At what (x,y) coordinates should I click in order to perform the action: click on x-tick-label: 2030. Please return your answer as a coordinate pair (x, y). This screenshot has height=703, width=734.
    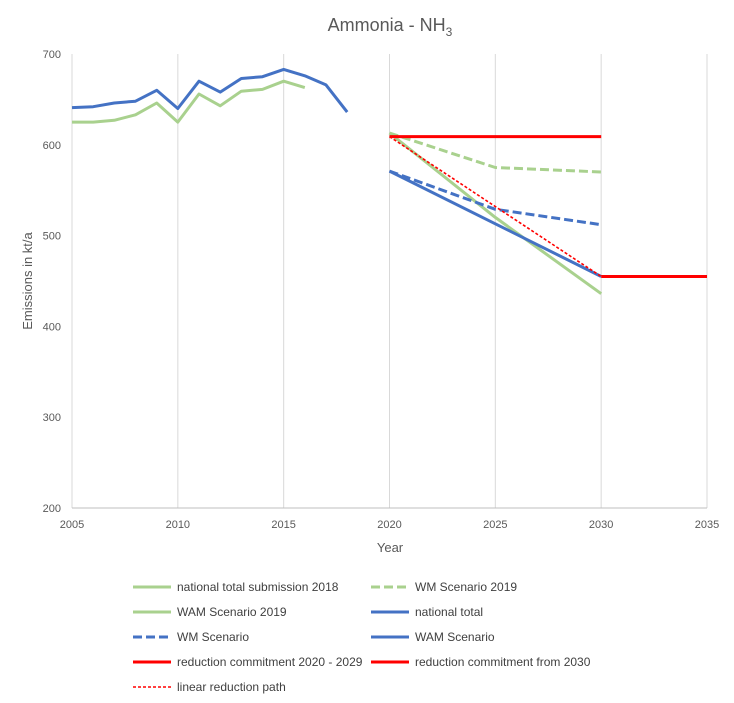
    Looking at the image, I should click on (601, 525).